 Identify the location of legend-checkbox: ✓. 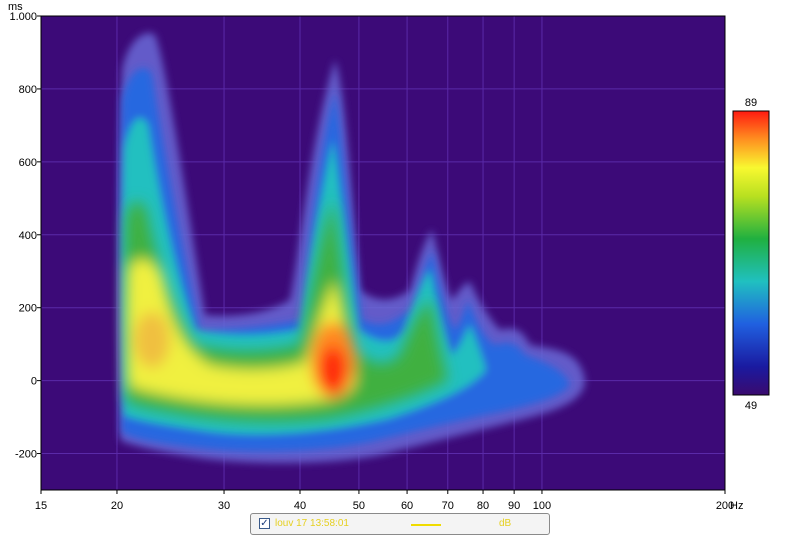
(264, 523).